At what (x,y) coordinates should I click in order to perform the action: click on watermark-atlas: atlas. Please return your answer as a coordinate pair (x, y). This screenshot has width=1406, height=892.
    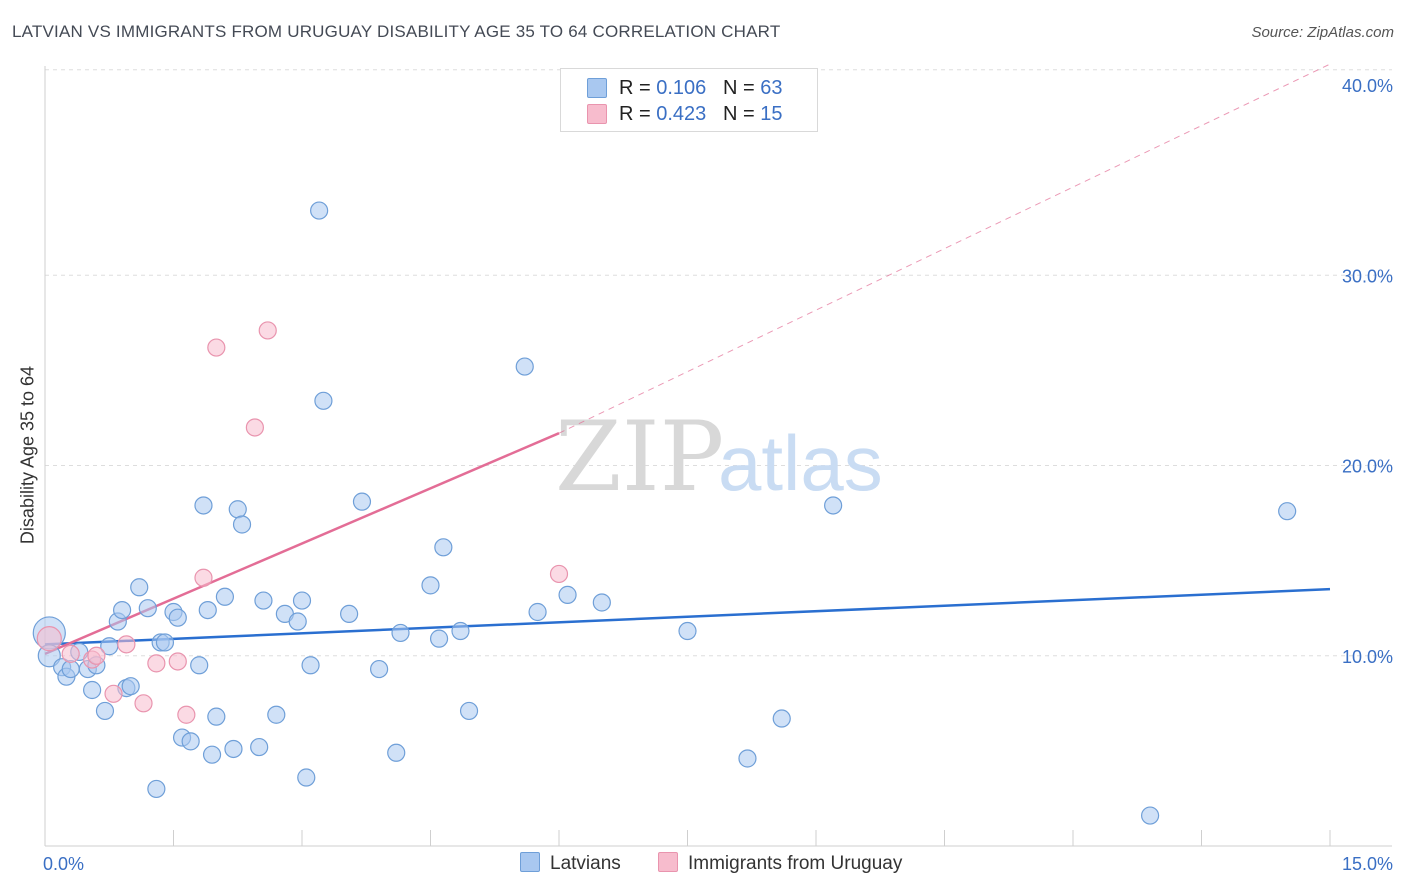
    Looking at the image, I should click on (800, 463).